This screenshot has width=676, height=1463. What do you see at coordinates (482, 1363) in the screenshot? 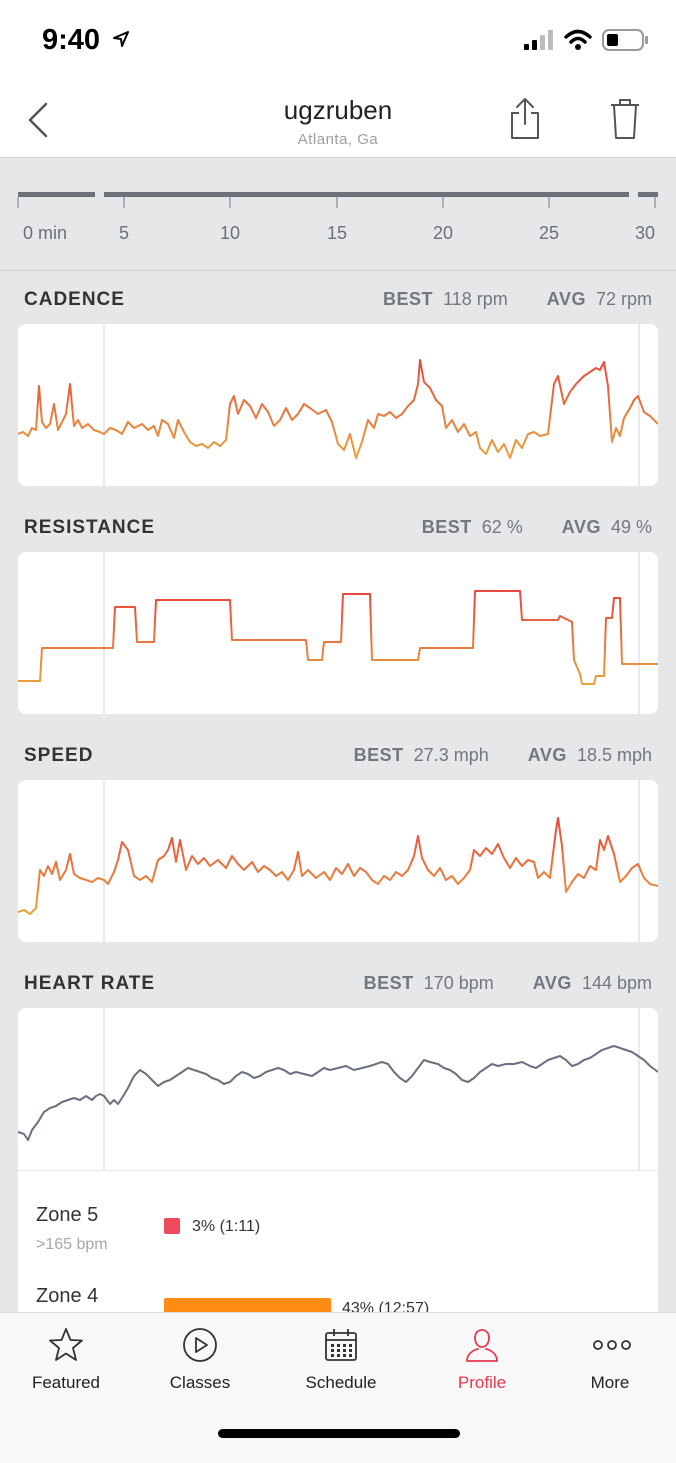
I see `tab-profile: Profile` at bounding box center [482, 1363].